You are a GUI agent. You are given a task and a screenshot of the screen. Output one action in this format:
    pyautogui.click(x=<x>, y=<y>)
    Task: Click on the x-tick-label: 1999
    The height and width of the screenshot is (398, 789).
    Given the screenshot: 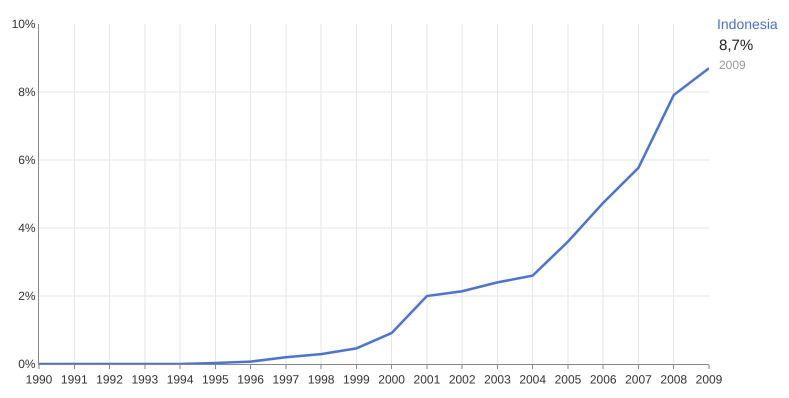 What is the action you would take?
    pyautogui.click(x=356, y=379)
    